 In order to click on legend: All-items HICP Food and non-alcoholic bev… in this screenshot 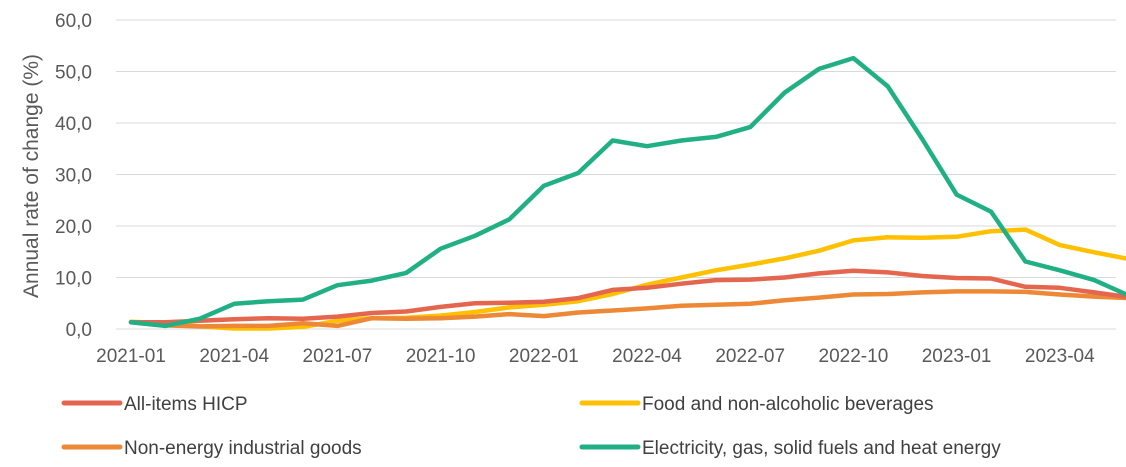, I will do `click(531, 426)`.